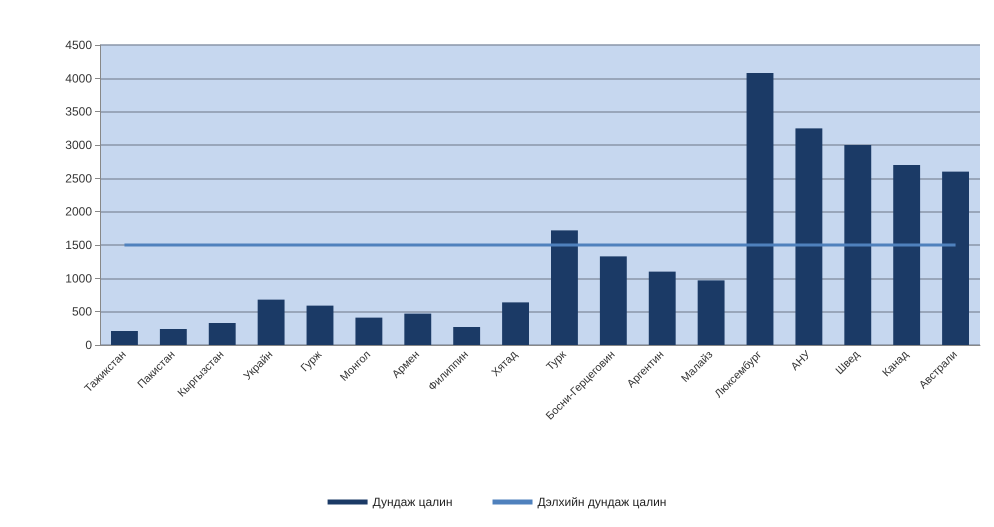 This screenshot has height=527, width=994. I want to click on y-tick-label: 4000, so click(78, 78).